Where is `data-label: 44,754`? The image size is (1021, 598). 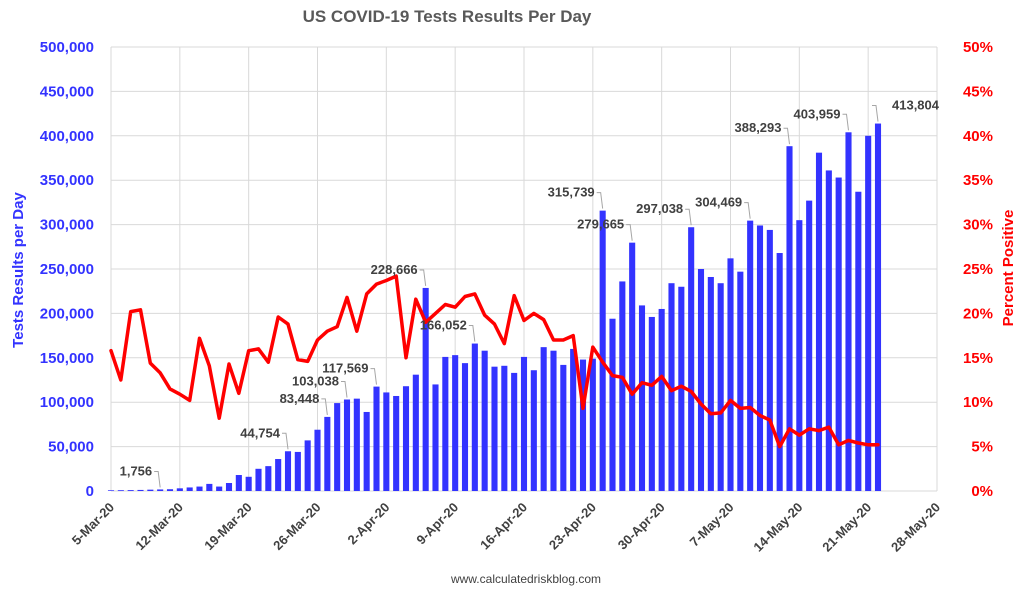
data-label: 44,754 is located at coordinates (260, 432).